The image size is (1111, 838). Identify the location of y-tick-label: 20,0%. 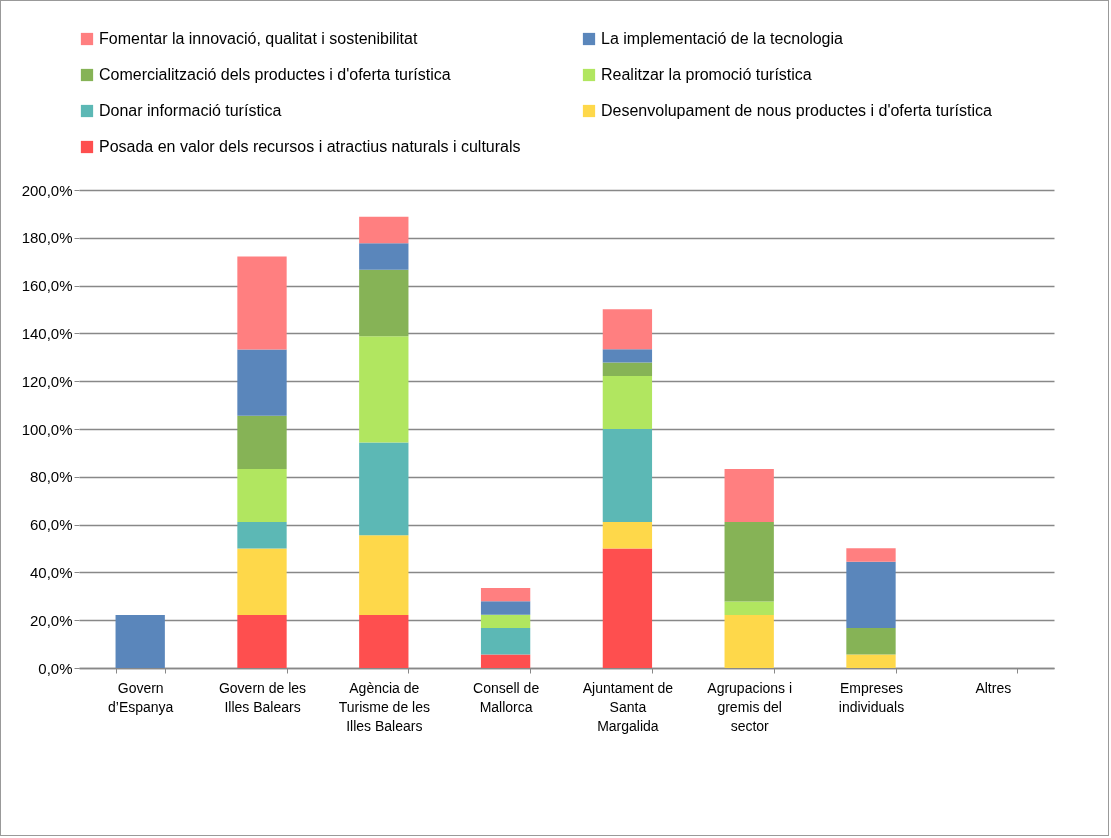
(51, 620).